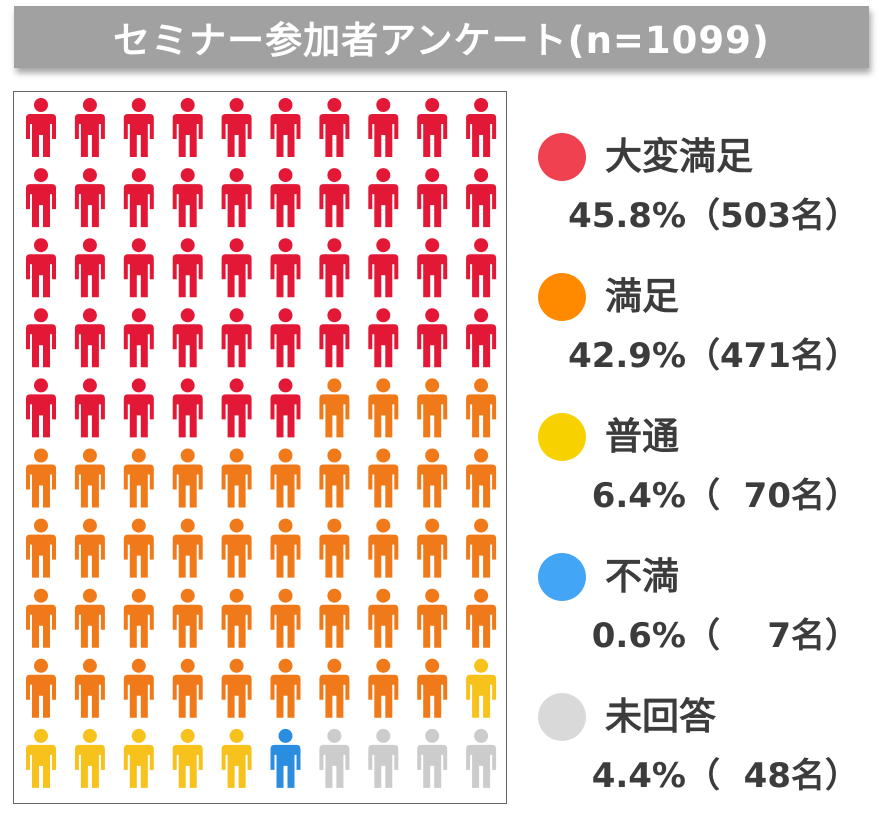 This screenshot has height=826, width=883. Describe the element at coordinates (713, 216) in the screenshot. I see `legend-value: 45.8%（503名）` at that location.